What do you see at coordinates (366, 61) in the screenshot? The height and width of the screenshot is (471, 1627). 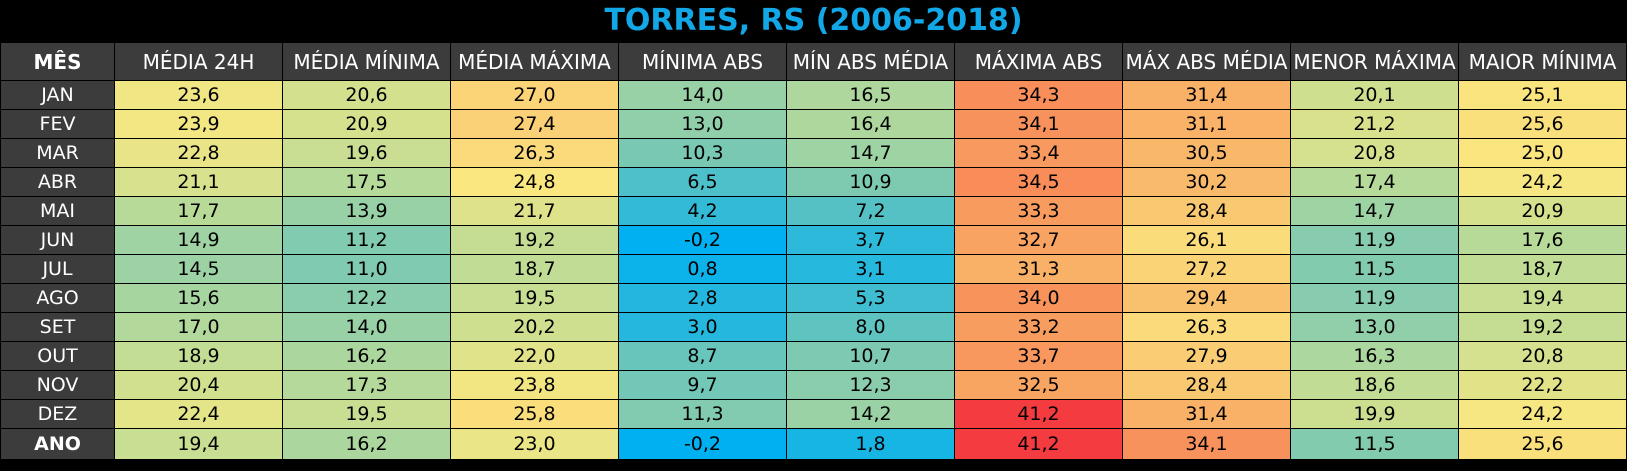 I see `column-header: MÉDIA MÍNIMA` at bounding box center [366, 61].